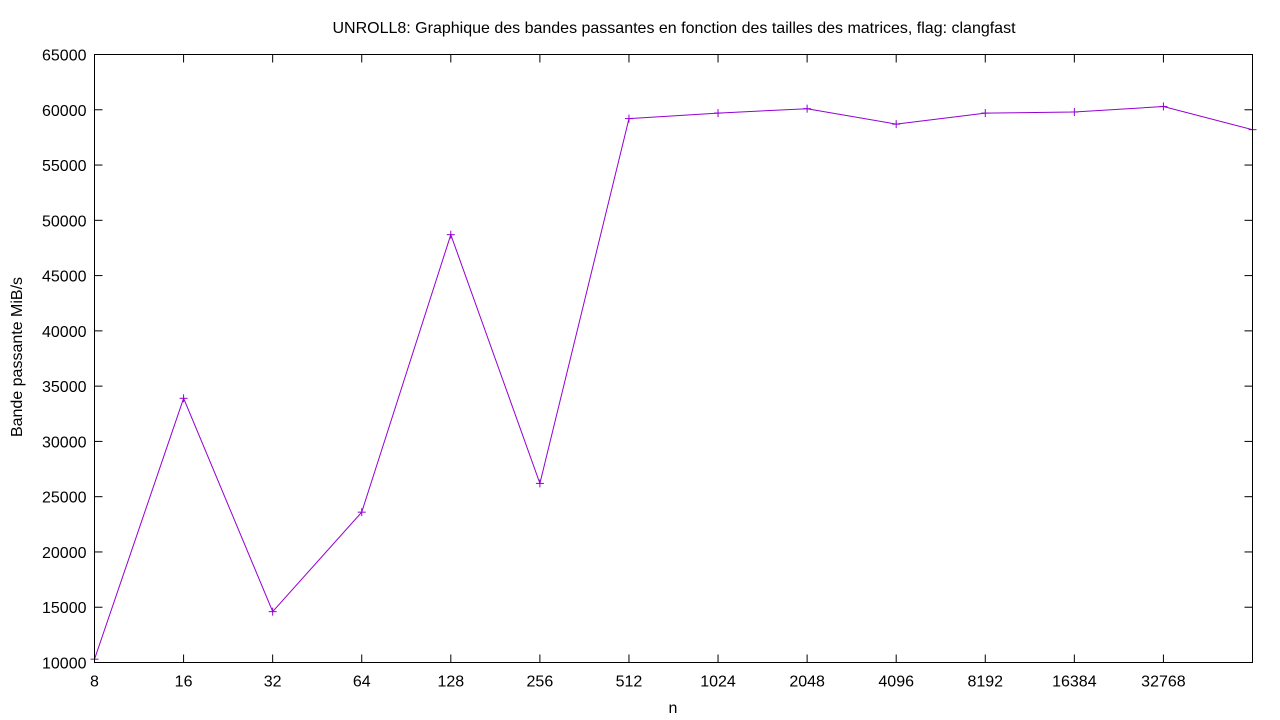 The width and height of the screenshot is (1280, 720). What do you see at coordinates (94, 682) in the screenshot?
I see `x-tick-label: 8` at bounding box center [94, 682].